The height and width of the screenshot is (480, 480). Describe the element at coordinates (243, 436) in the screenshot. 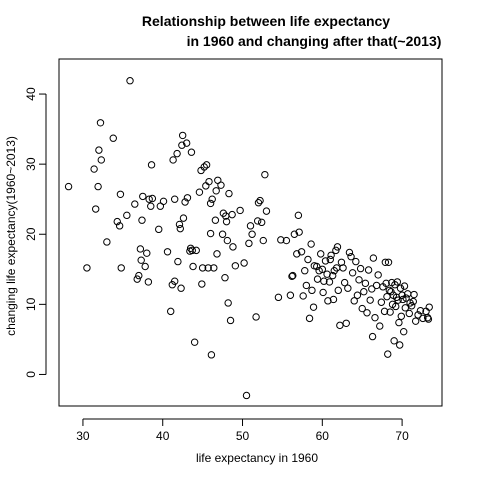

I see `x-tick-label: 50` at that location.